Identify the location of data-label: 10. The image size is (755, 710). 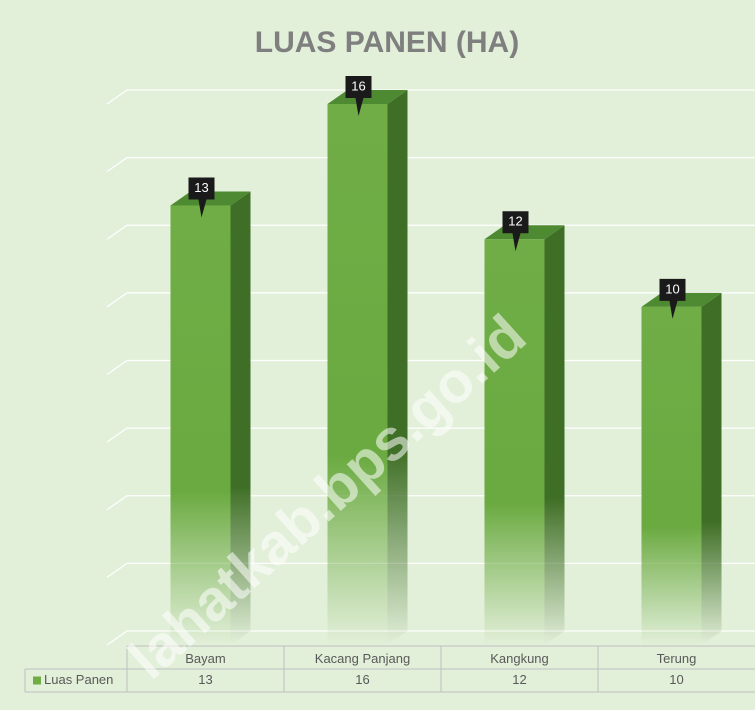
(672, 288).